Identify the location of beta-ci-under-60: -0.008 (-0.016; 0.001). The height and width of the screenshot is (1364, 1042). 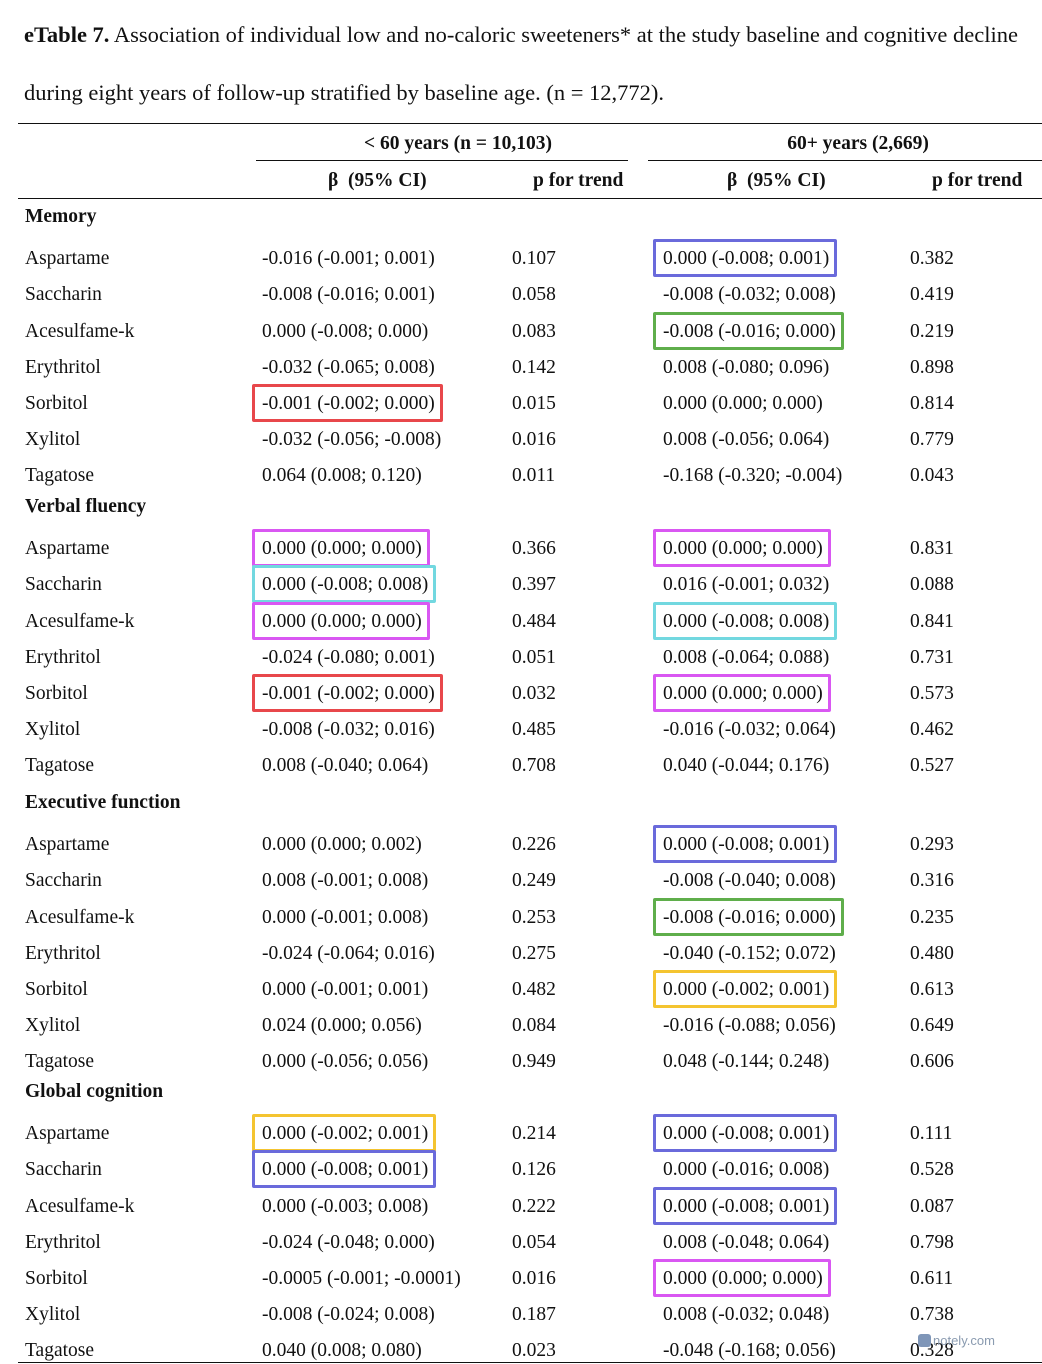
(348, 294).